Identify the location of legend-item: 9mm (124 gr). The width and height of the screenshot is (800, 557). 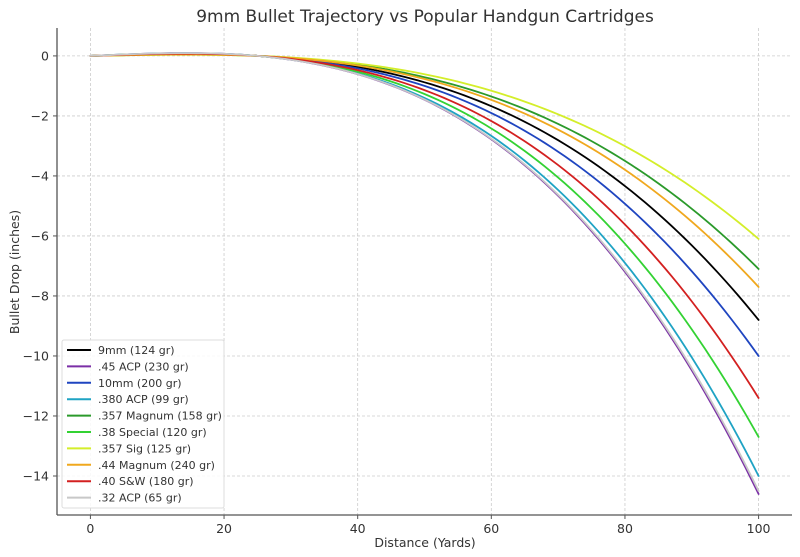
(121, 350).